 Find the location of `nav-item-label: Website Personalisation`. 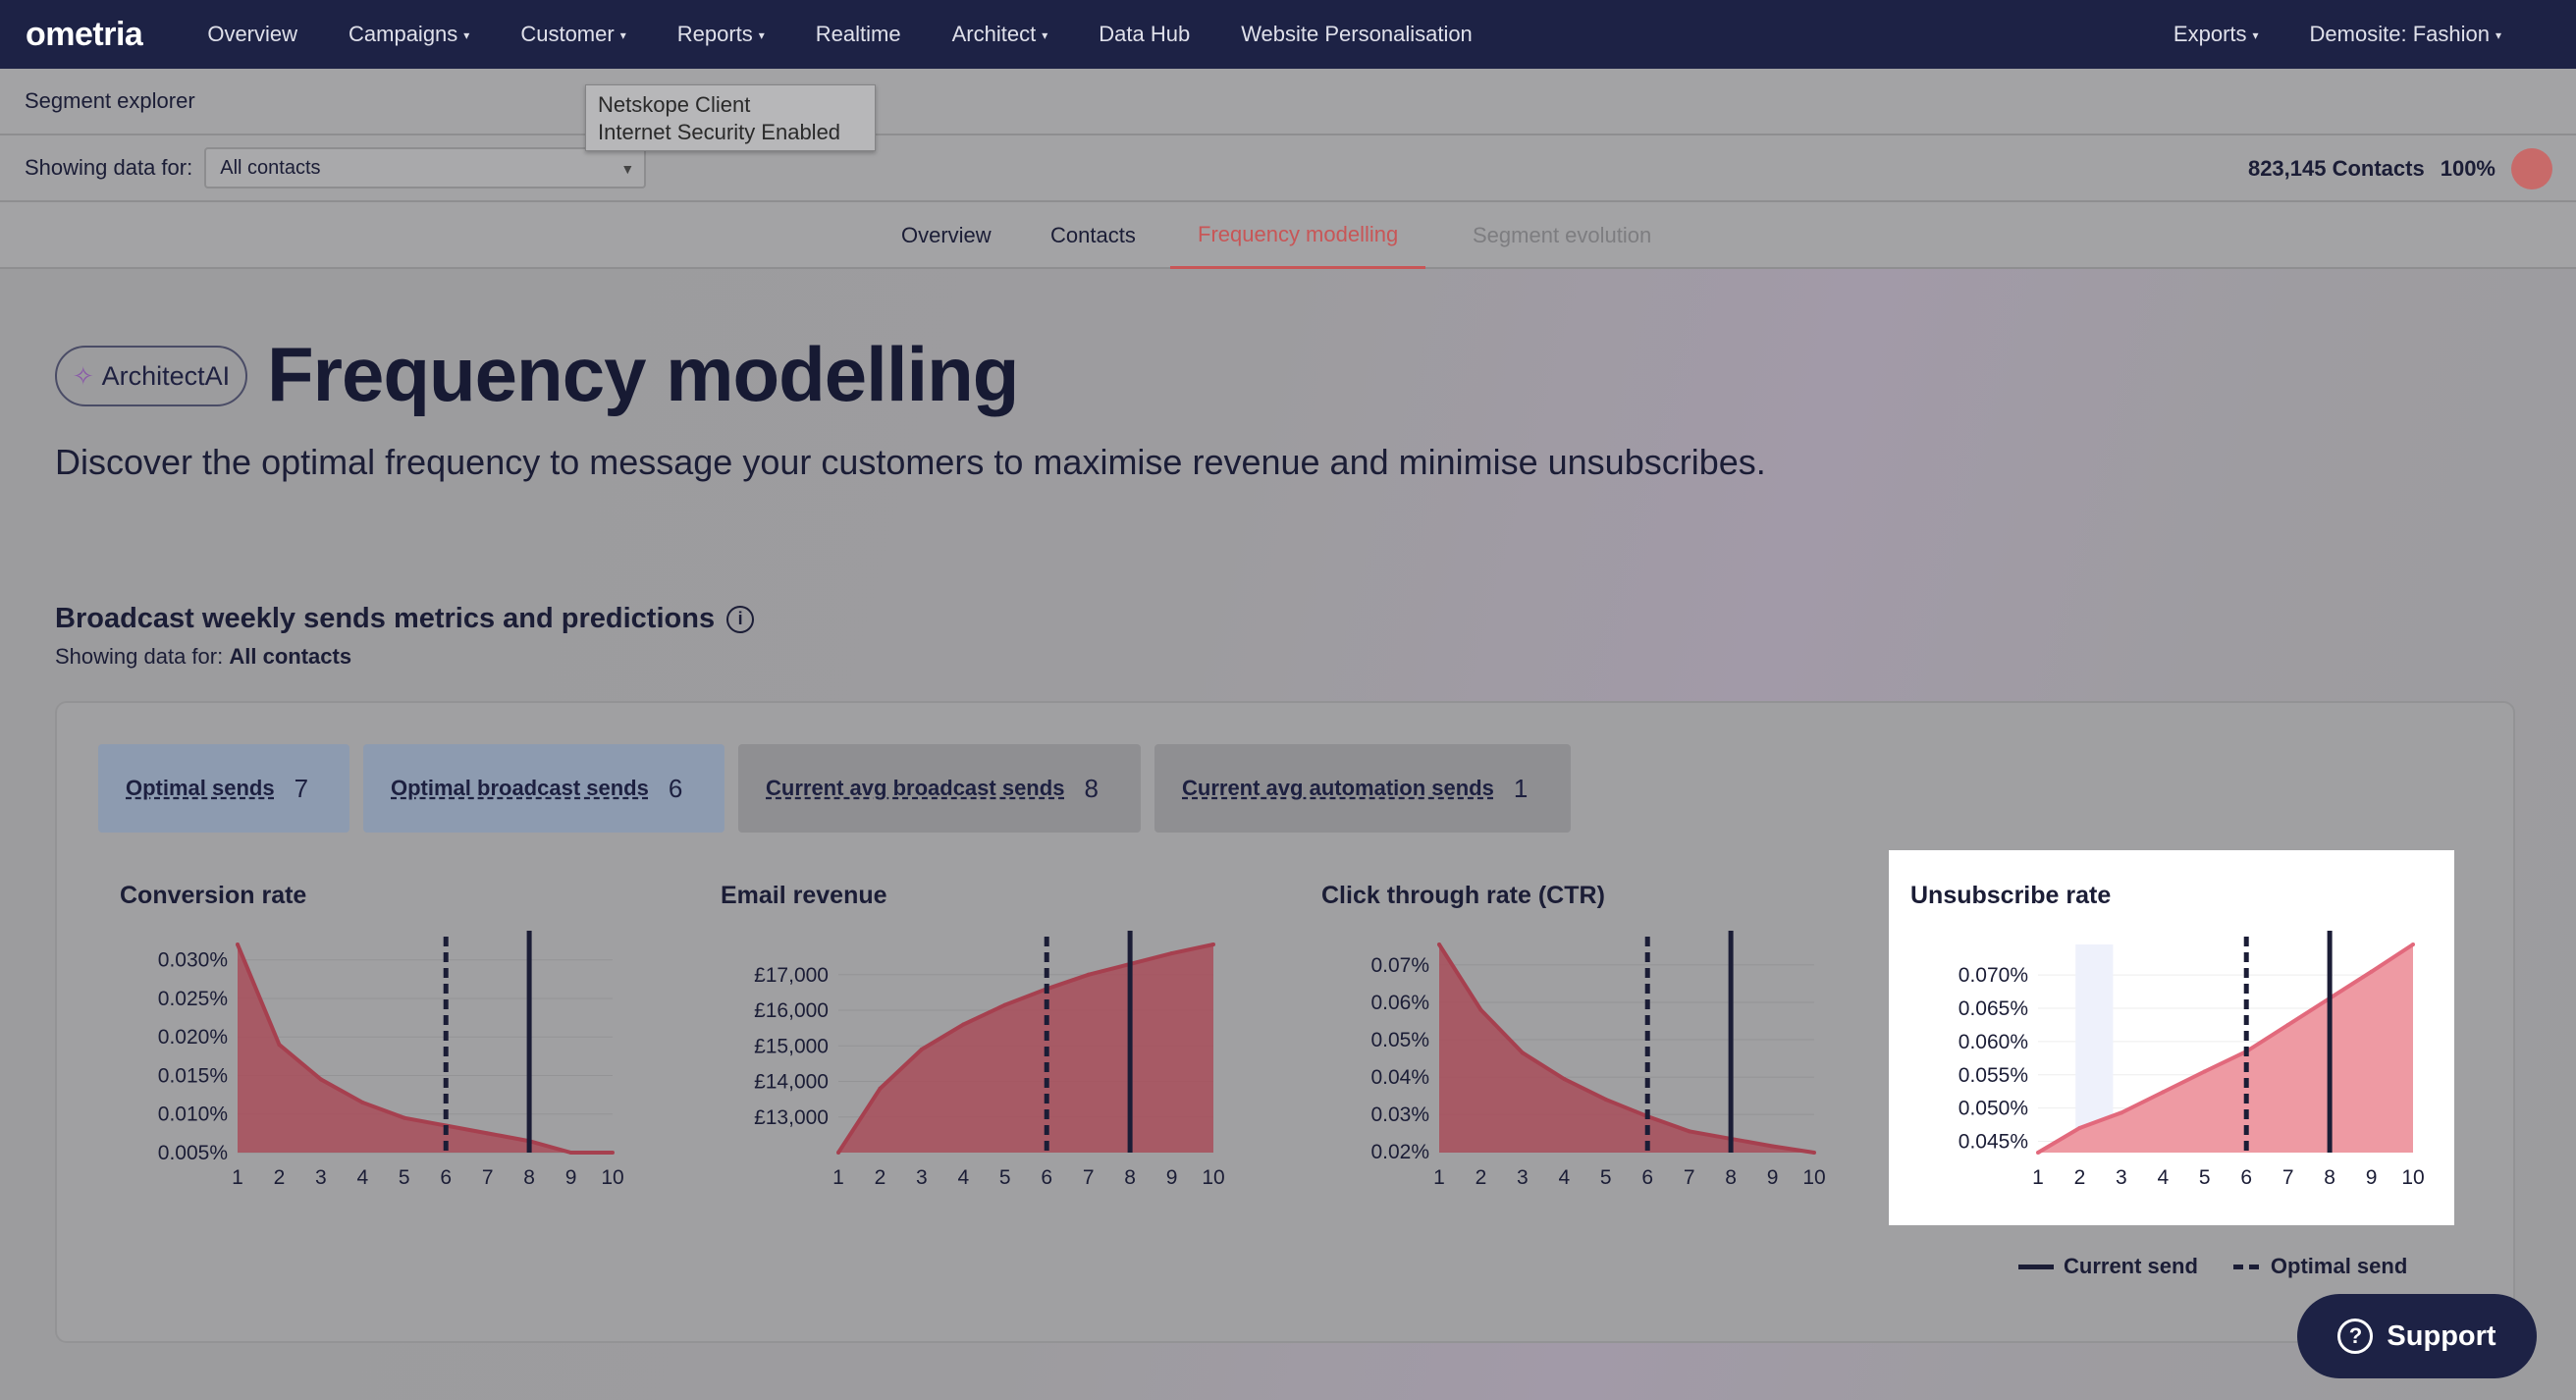

nav-item-label: Website Personalisation is located at coordinates (1357, 34).